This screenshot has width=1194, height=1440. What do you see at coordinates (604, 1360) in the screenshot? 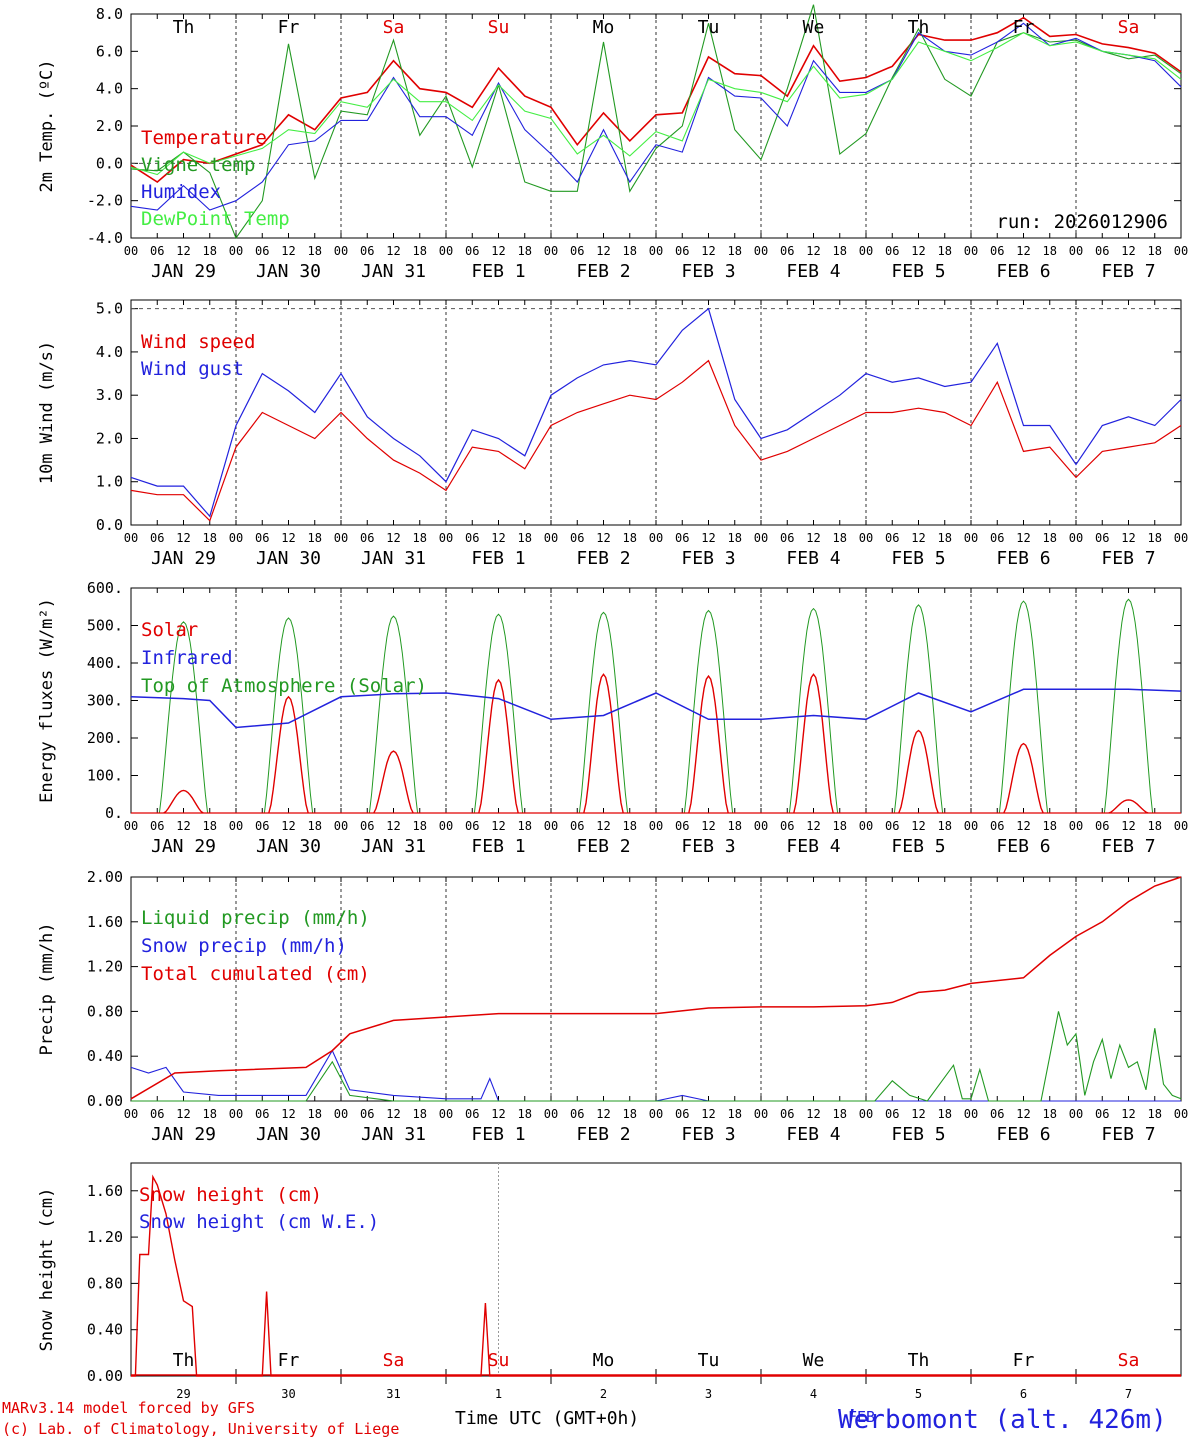
I see `day-of-week-label: Mo` at bounding box center [604, 1360].